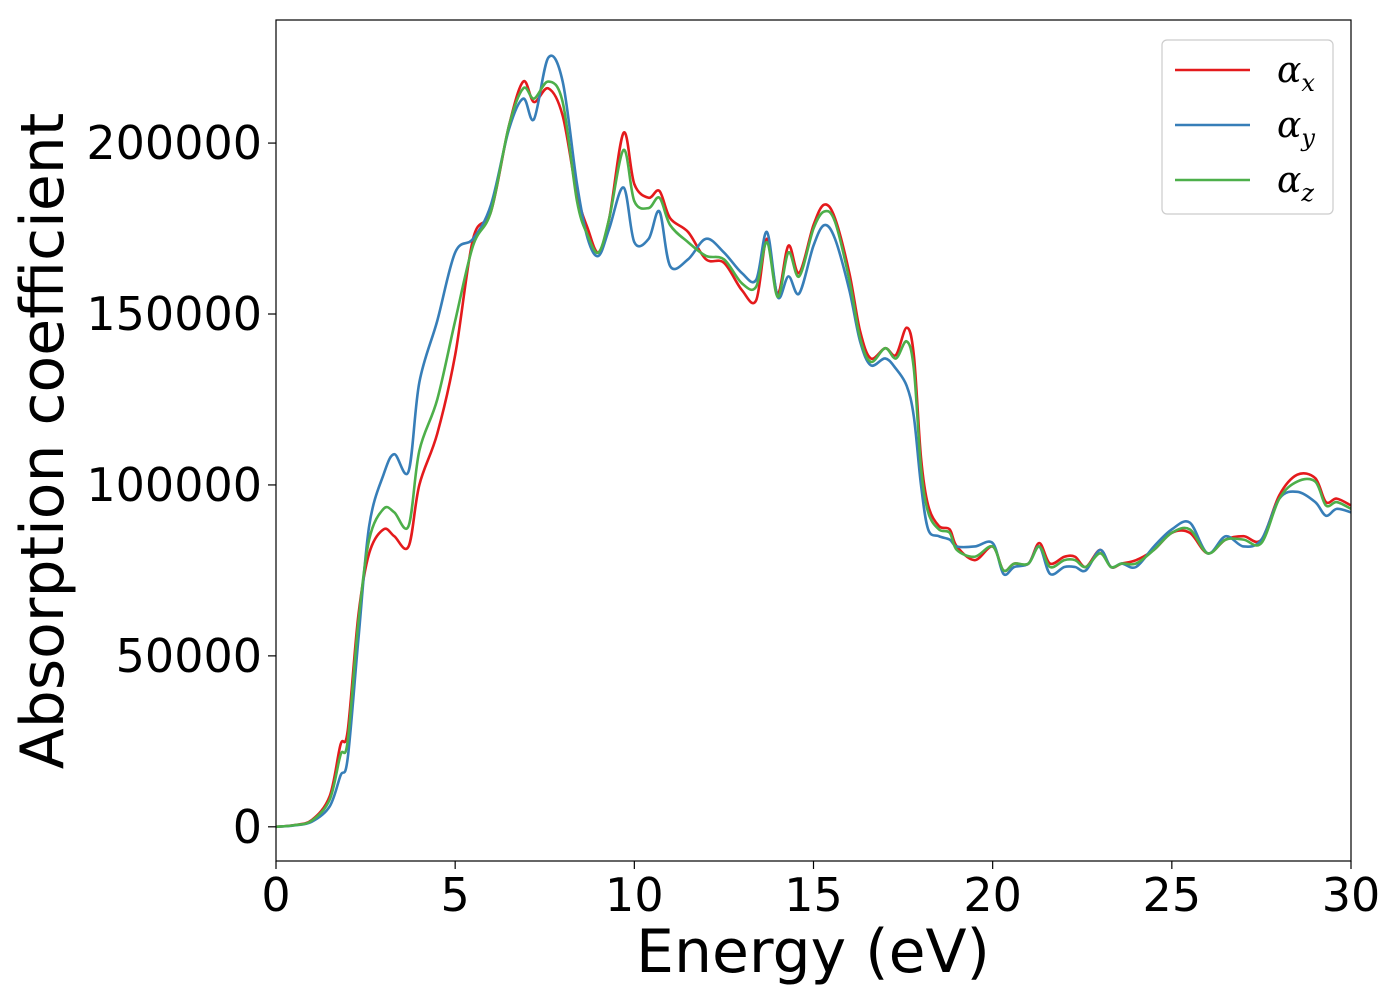 This screenshot has width=1400, height=1000. What do you see at coordinates (275, 895) in the screenshot?
I see `x-tick-label: 0` at bounding box center [275, 895].